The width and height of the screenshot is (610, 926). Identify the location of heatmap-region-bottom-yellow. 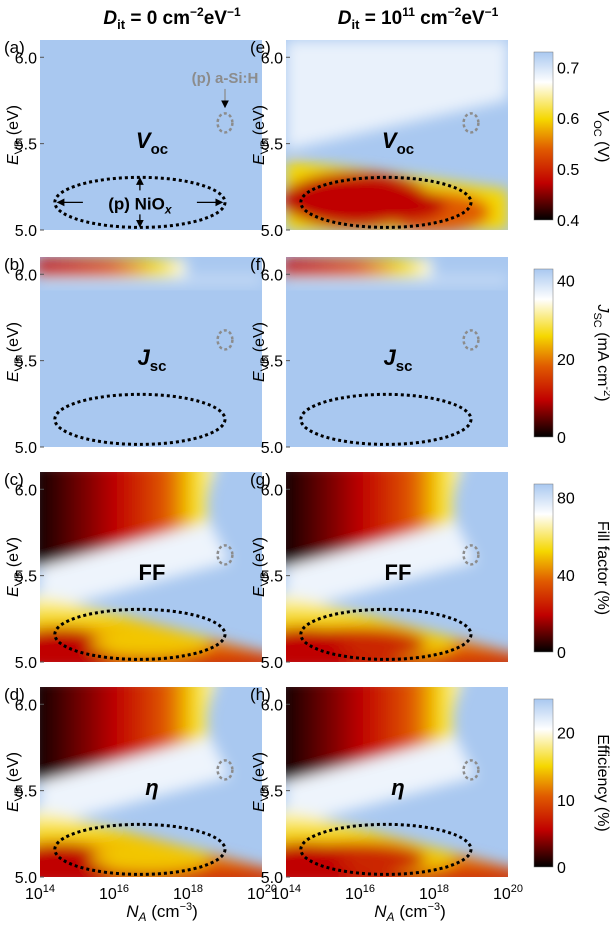
(150, 644).